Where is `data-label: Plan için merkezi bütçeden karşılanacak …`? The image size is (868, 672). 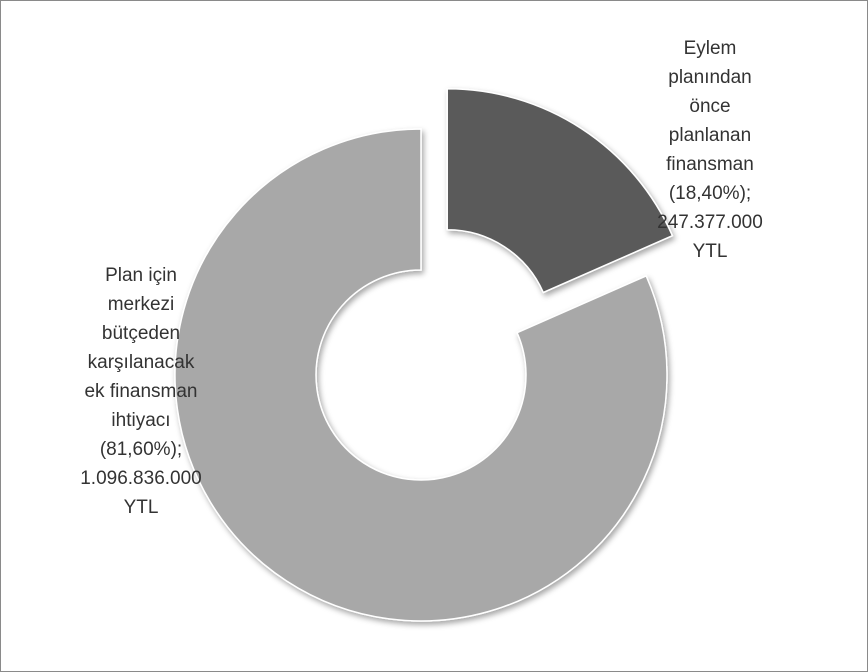 data-label: Plan için merkezi bütçeden karşılanacak … is located at coordinates (141, 391).